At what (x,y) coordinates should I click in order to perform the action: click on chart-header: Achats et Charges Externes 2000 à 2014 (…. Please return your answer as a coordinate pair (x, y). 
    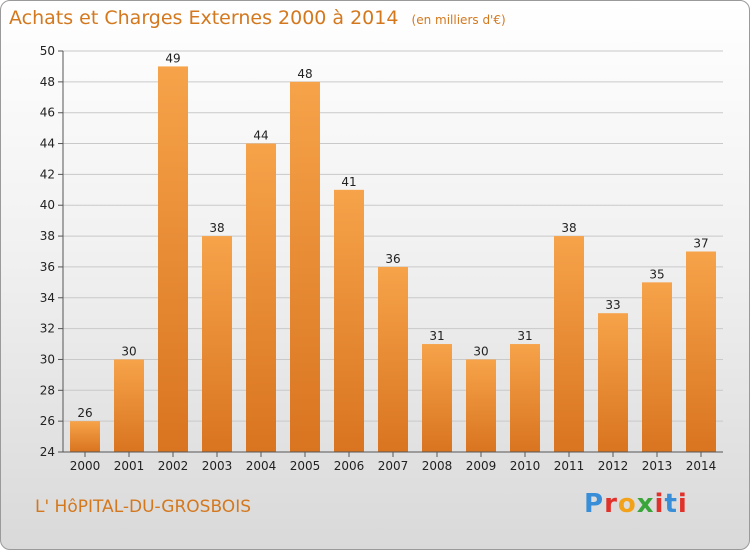
    Looking at the image, I should click on (257, 18).